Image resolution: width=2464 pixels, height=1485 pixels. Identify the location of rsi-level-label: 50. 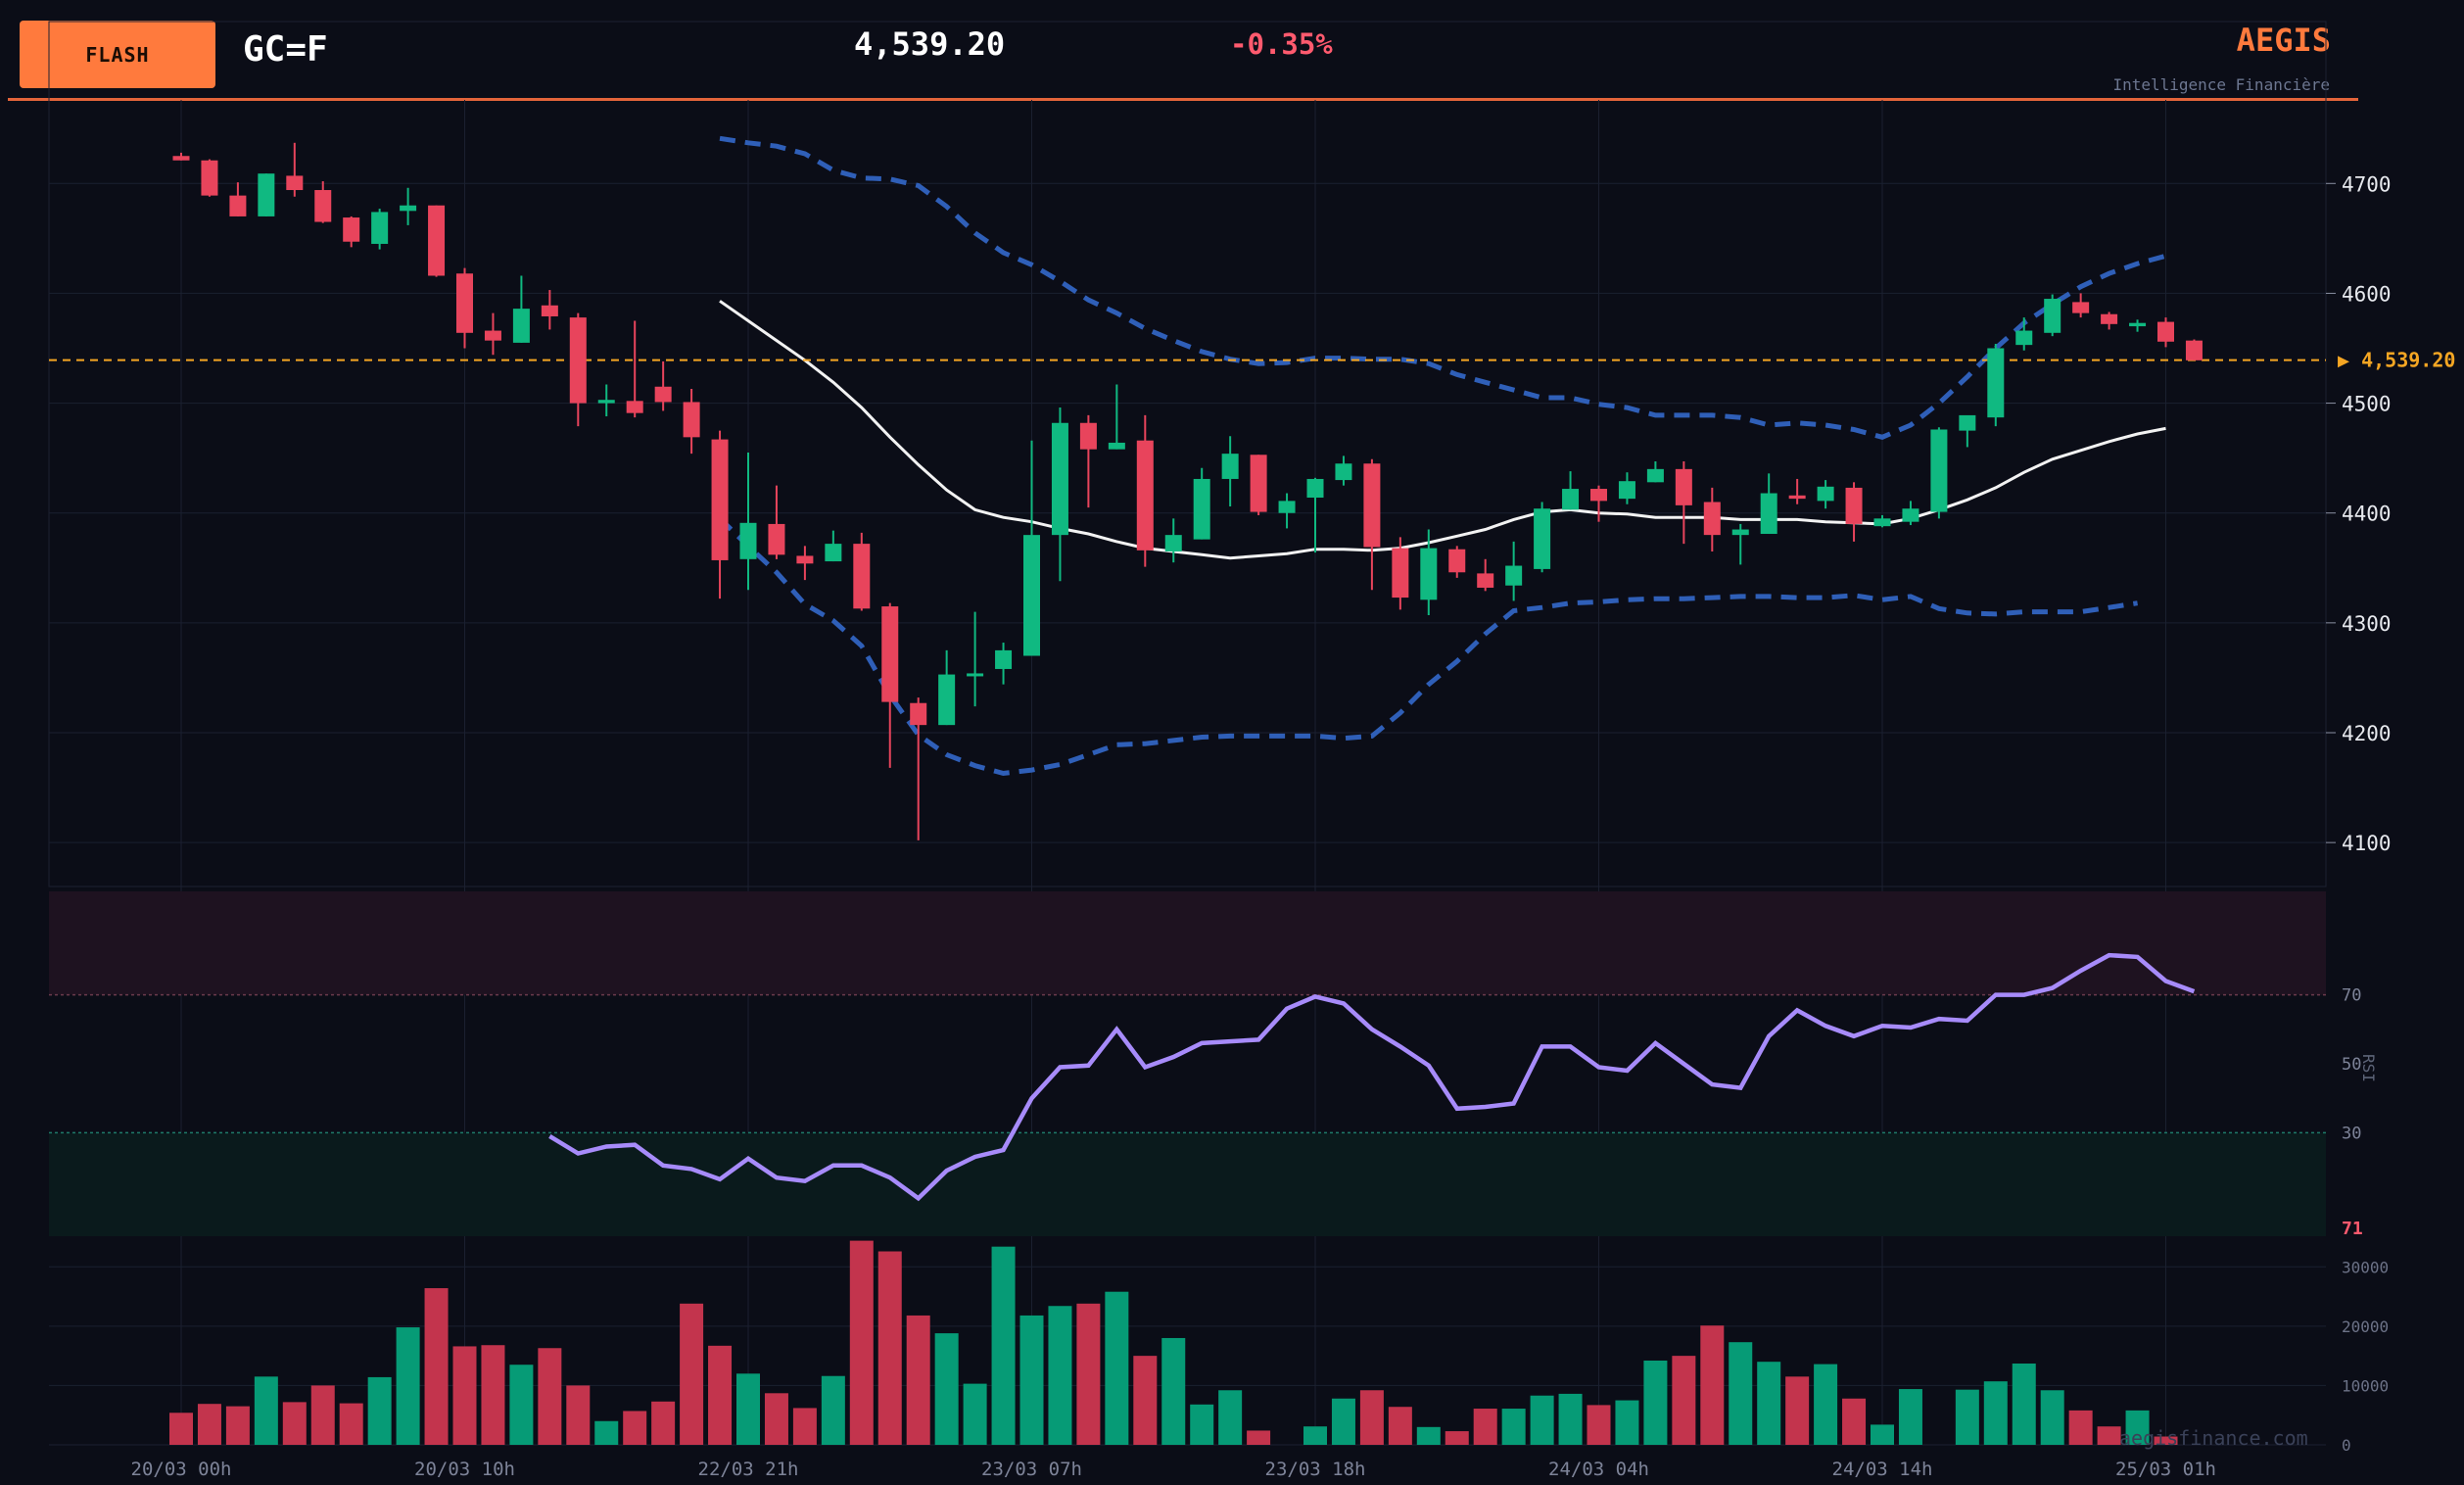
(2351, 1065).